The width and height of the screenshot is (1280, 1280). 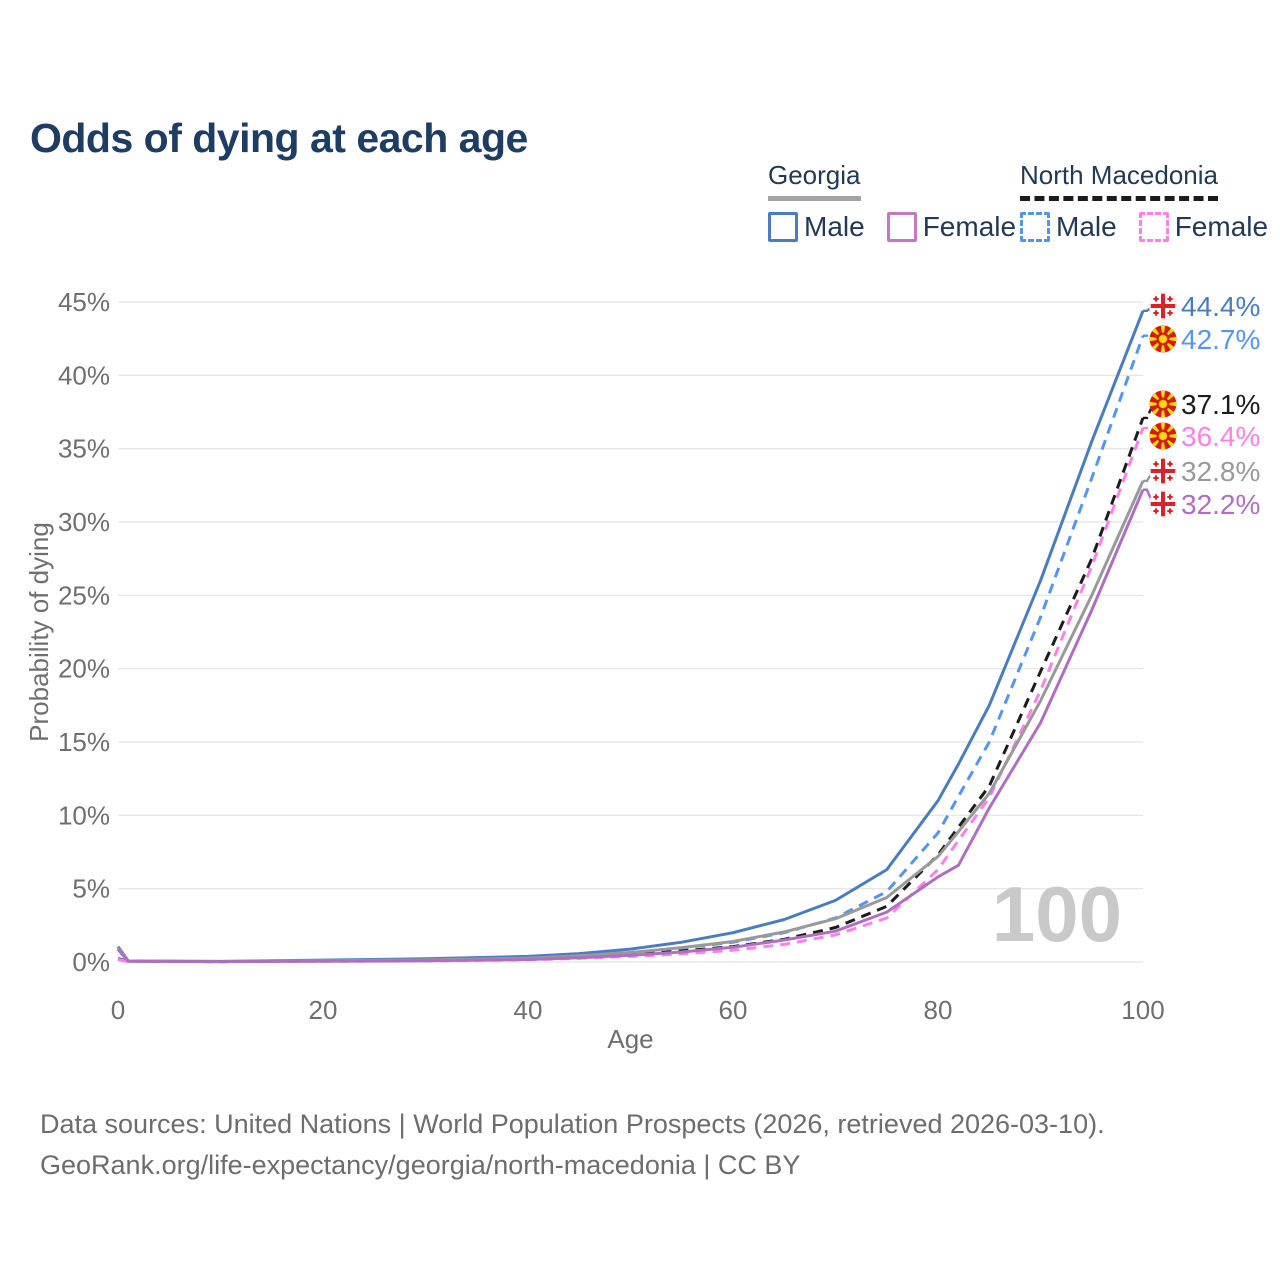 I want to click on legend-items-north-macedonia: Male Female, so click(x=1150, y=227).